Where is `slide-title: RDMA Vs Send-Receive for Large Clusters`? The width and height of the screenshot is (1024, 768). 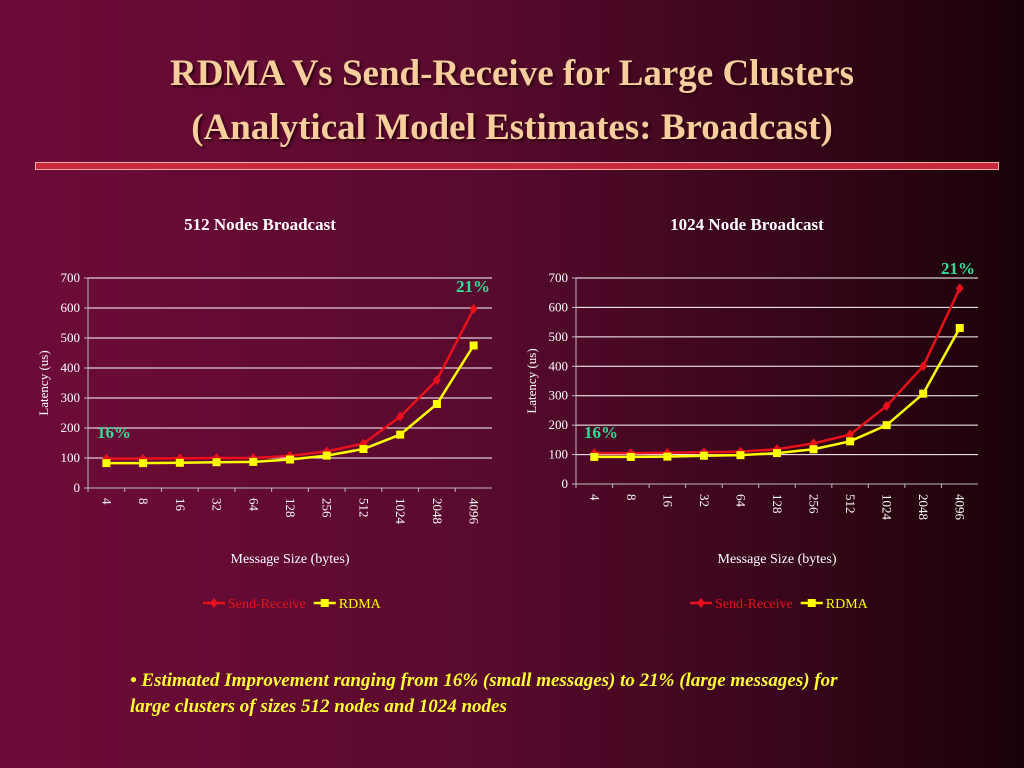 slide-title: RDMA Vs Send-Receive for Large Clusters is located at coordinates (512, 73).